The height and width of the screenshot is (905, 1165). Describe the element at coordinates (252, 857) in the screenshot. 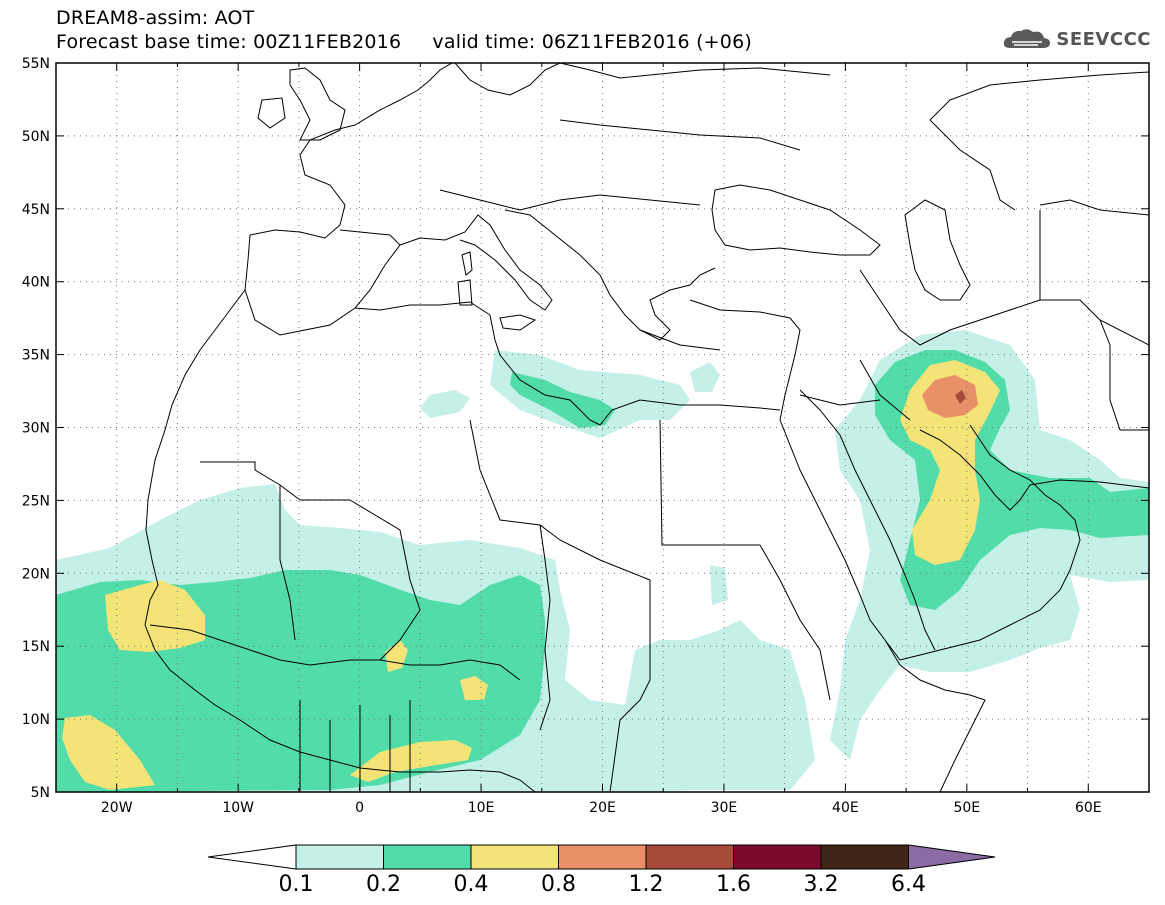

I see `colorbar-low-triangle` at that location.